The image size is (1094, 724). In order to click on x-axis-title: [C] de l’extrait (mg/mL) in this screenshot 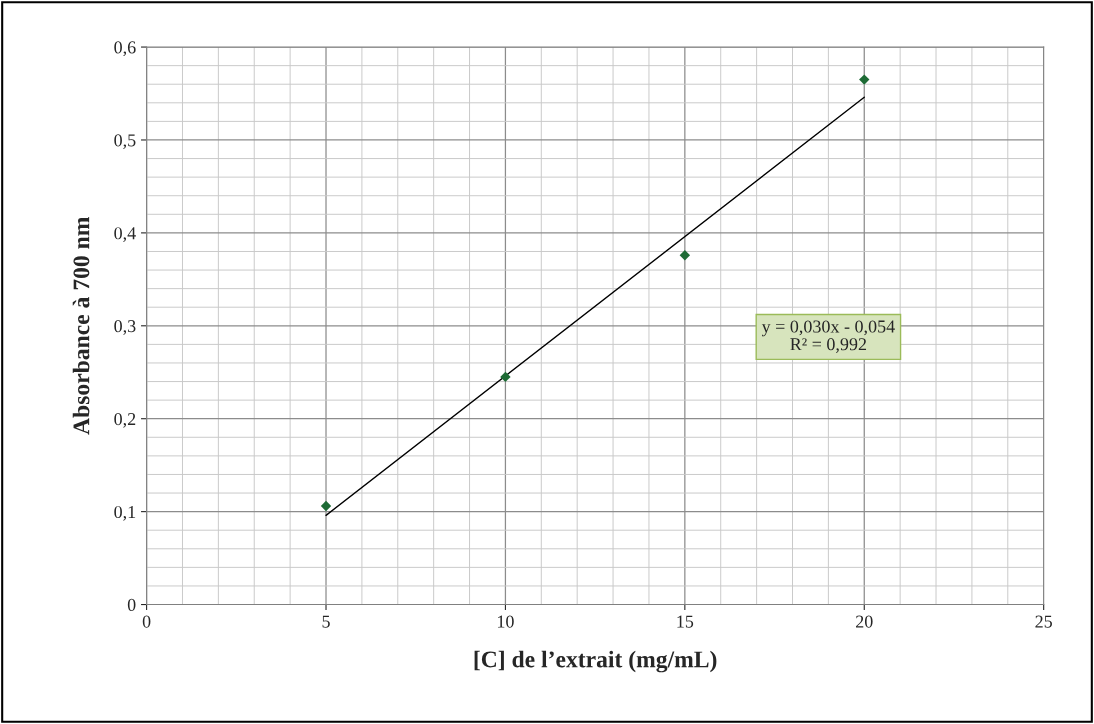, I will do `click(595, 661)`.